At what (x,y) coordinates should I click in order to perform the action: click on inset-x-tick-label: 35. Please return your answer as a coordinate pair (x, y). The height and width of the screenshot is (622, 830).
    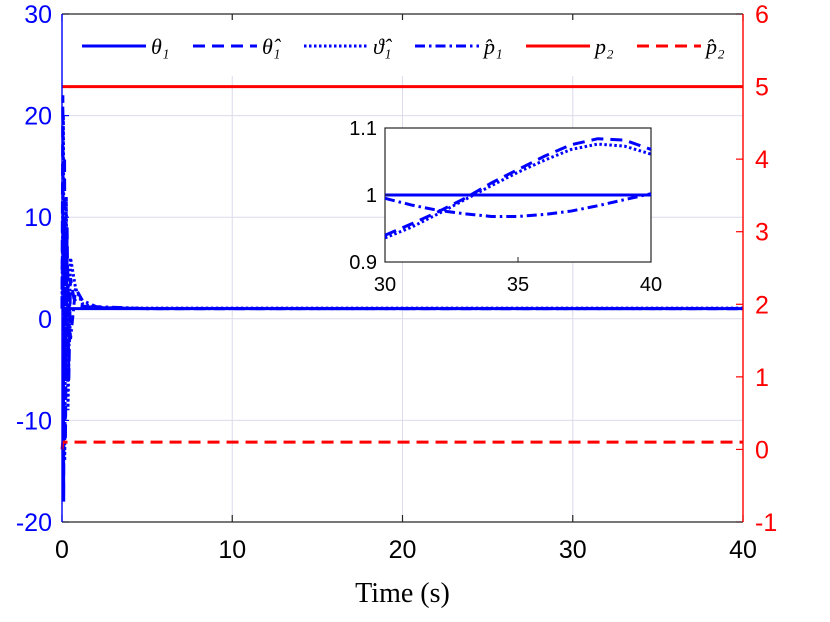
    Looking at the image, I should click on (518, 285).